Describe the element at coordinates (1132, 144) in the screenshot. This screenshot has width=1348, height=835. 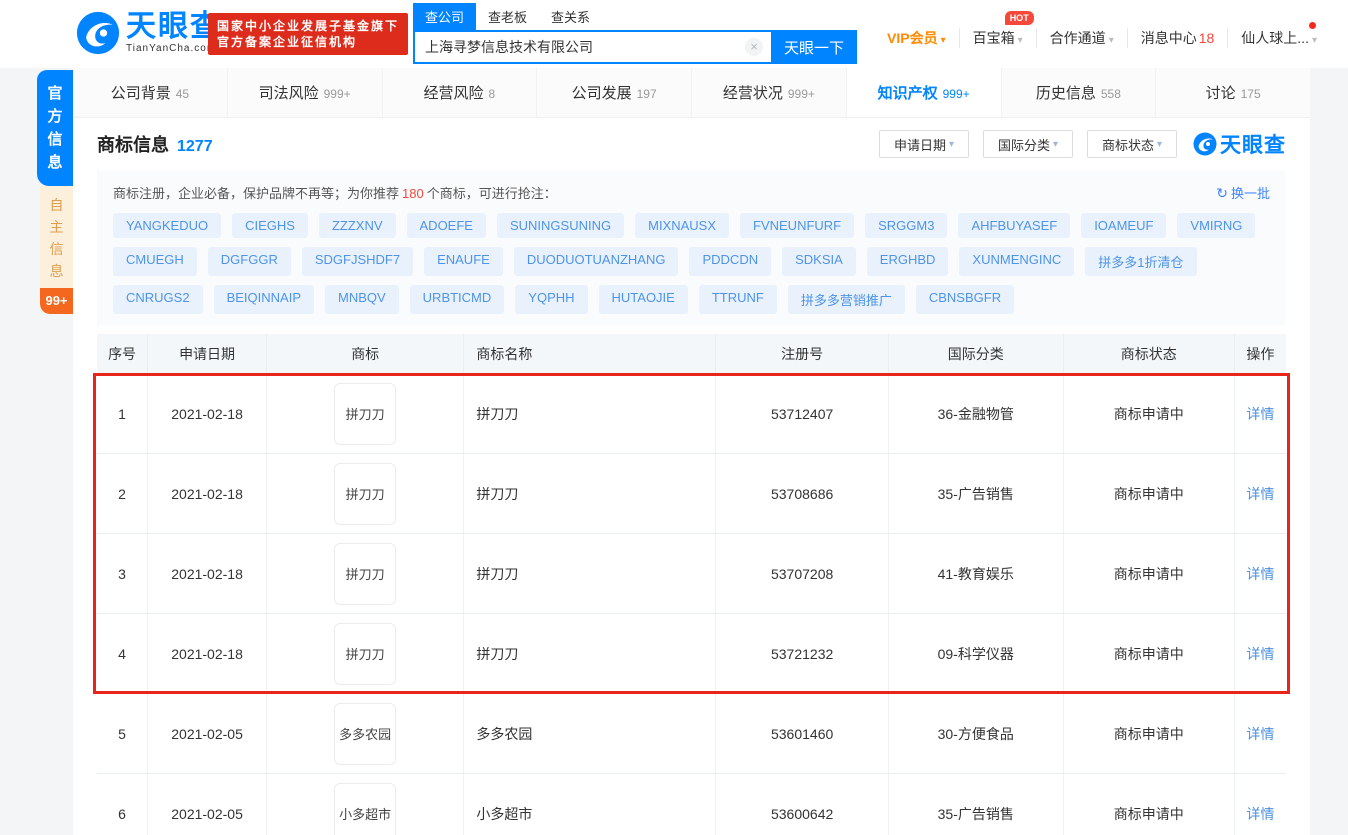
I see `filter-trademark-status: 商标状态 ▾` at that location.